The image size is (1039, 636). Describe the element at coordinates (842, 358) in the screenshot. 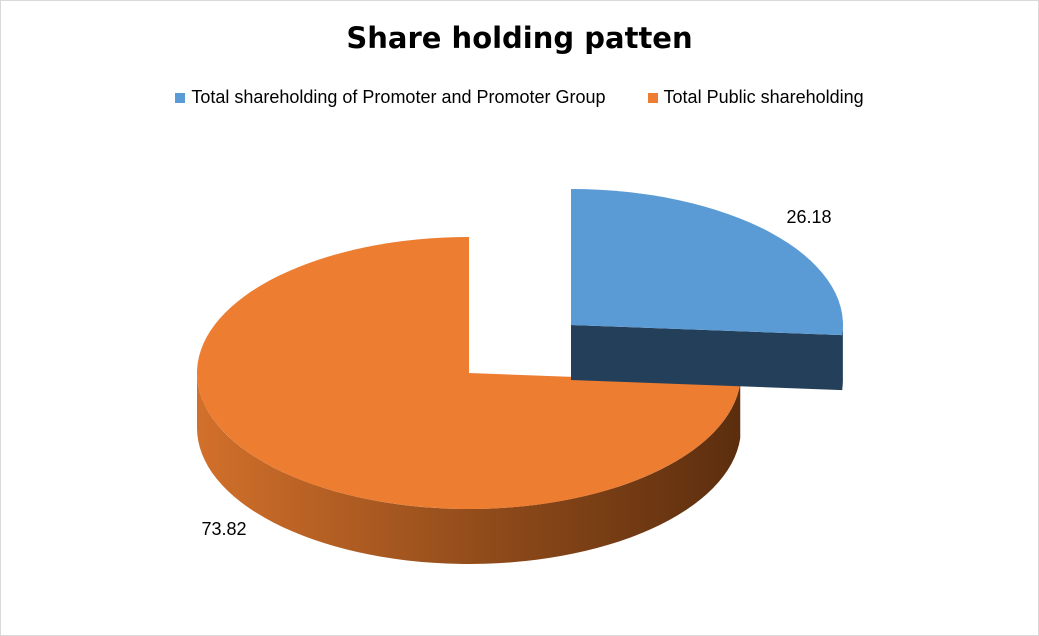

I see `slice-side-promoter` at that location.